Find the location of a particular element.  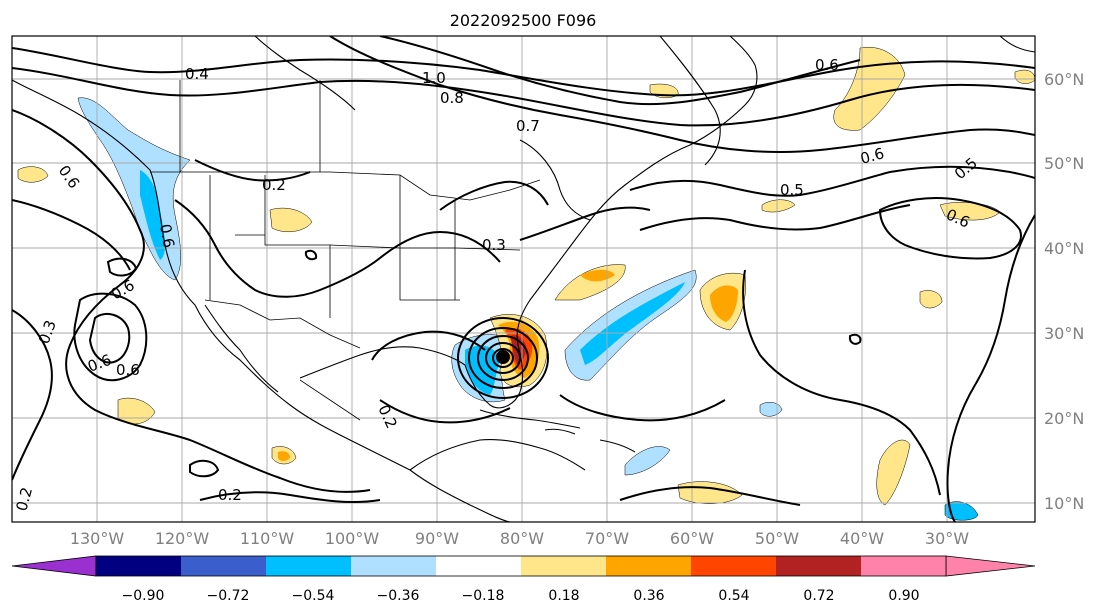

lon-label: 130°W is located at coordinates (97, 538).